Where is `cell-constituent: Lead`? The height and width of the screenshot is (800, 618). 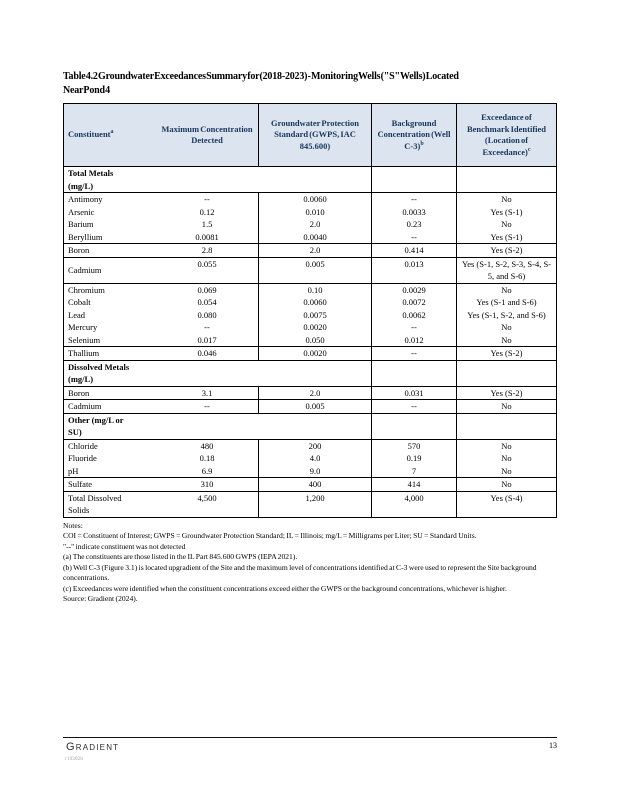
cell-constituent: Lead is located at coordinates (76, 314).